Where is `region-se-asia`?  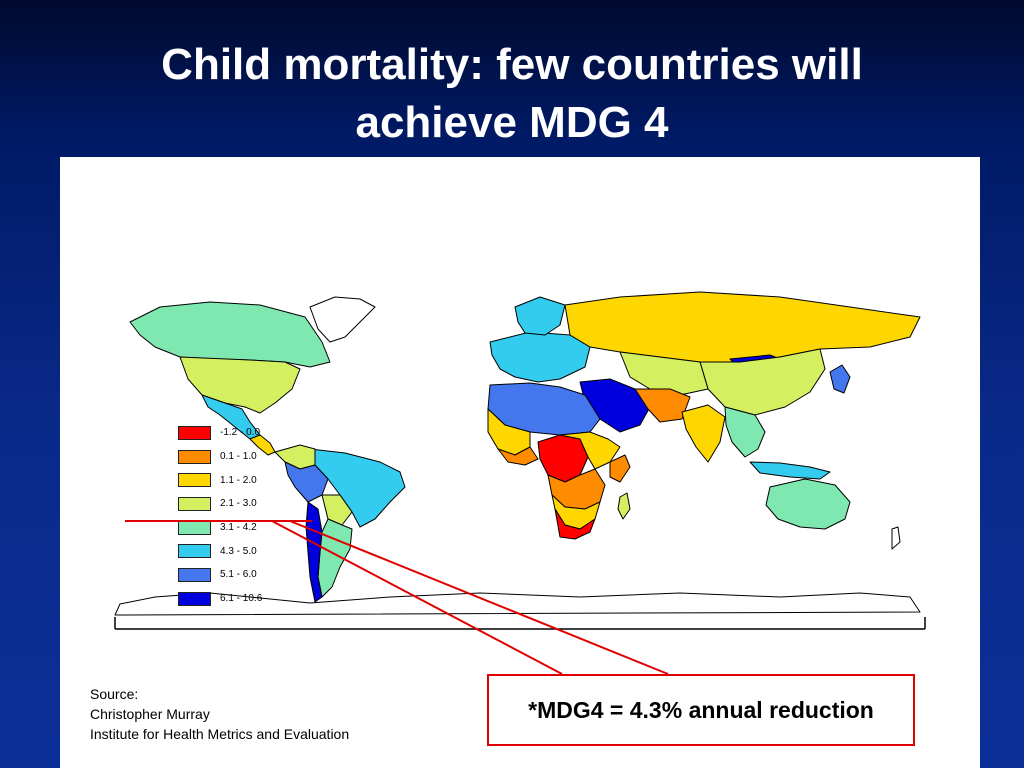
region-se-asia is located at coordinates (745, 432).